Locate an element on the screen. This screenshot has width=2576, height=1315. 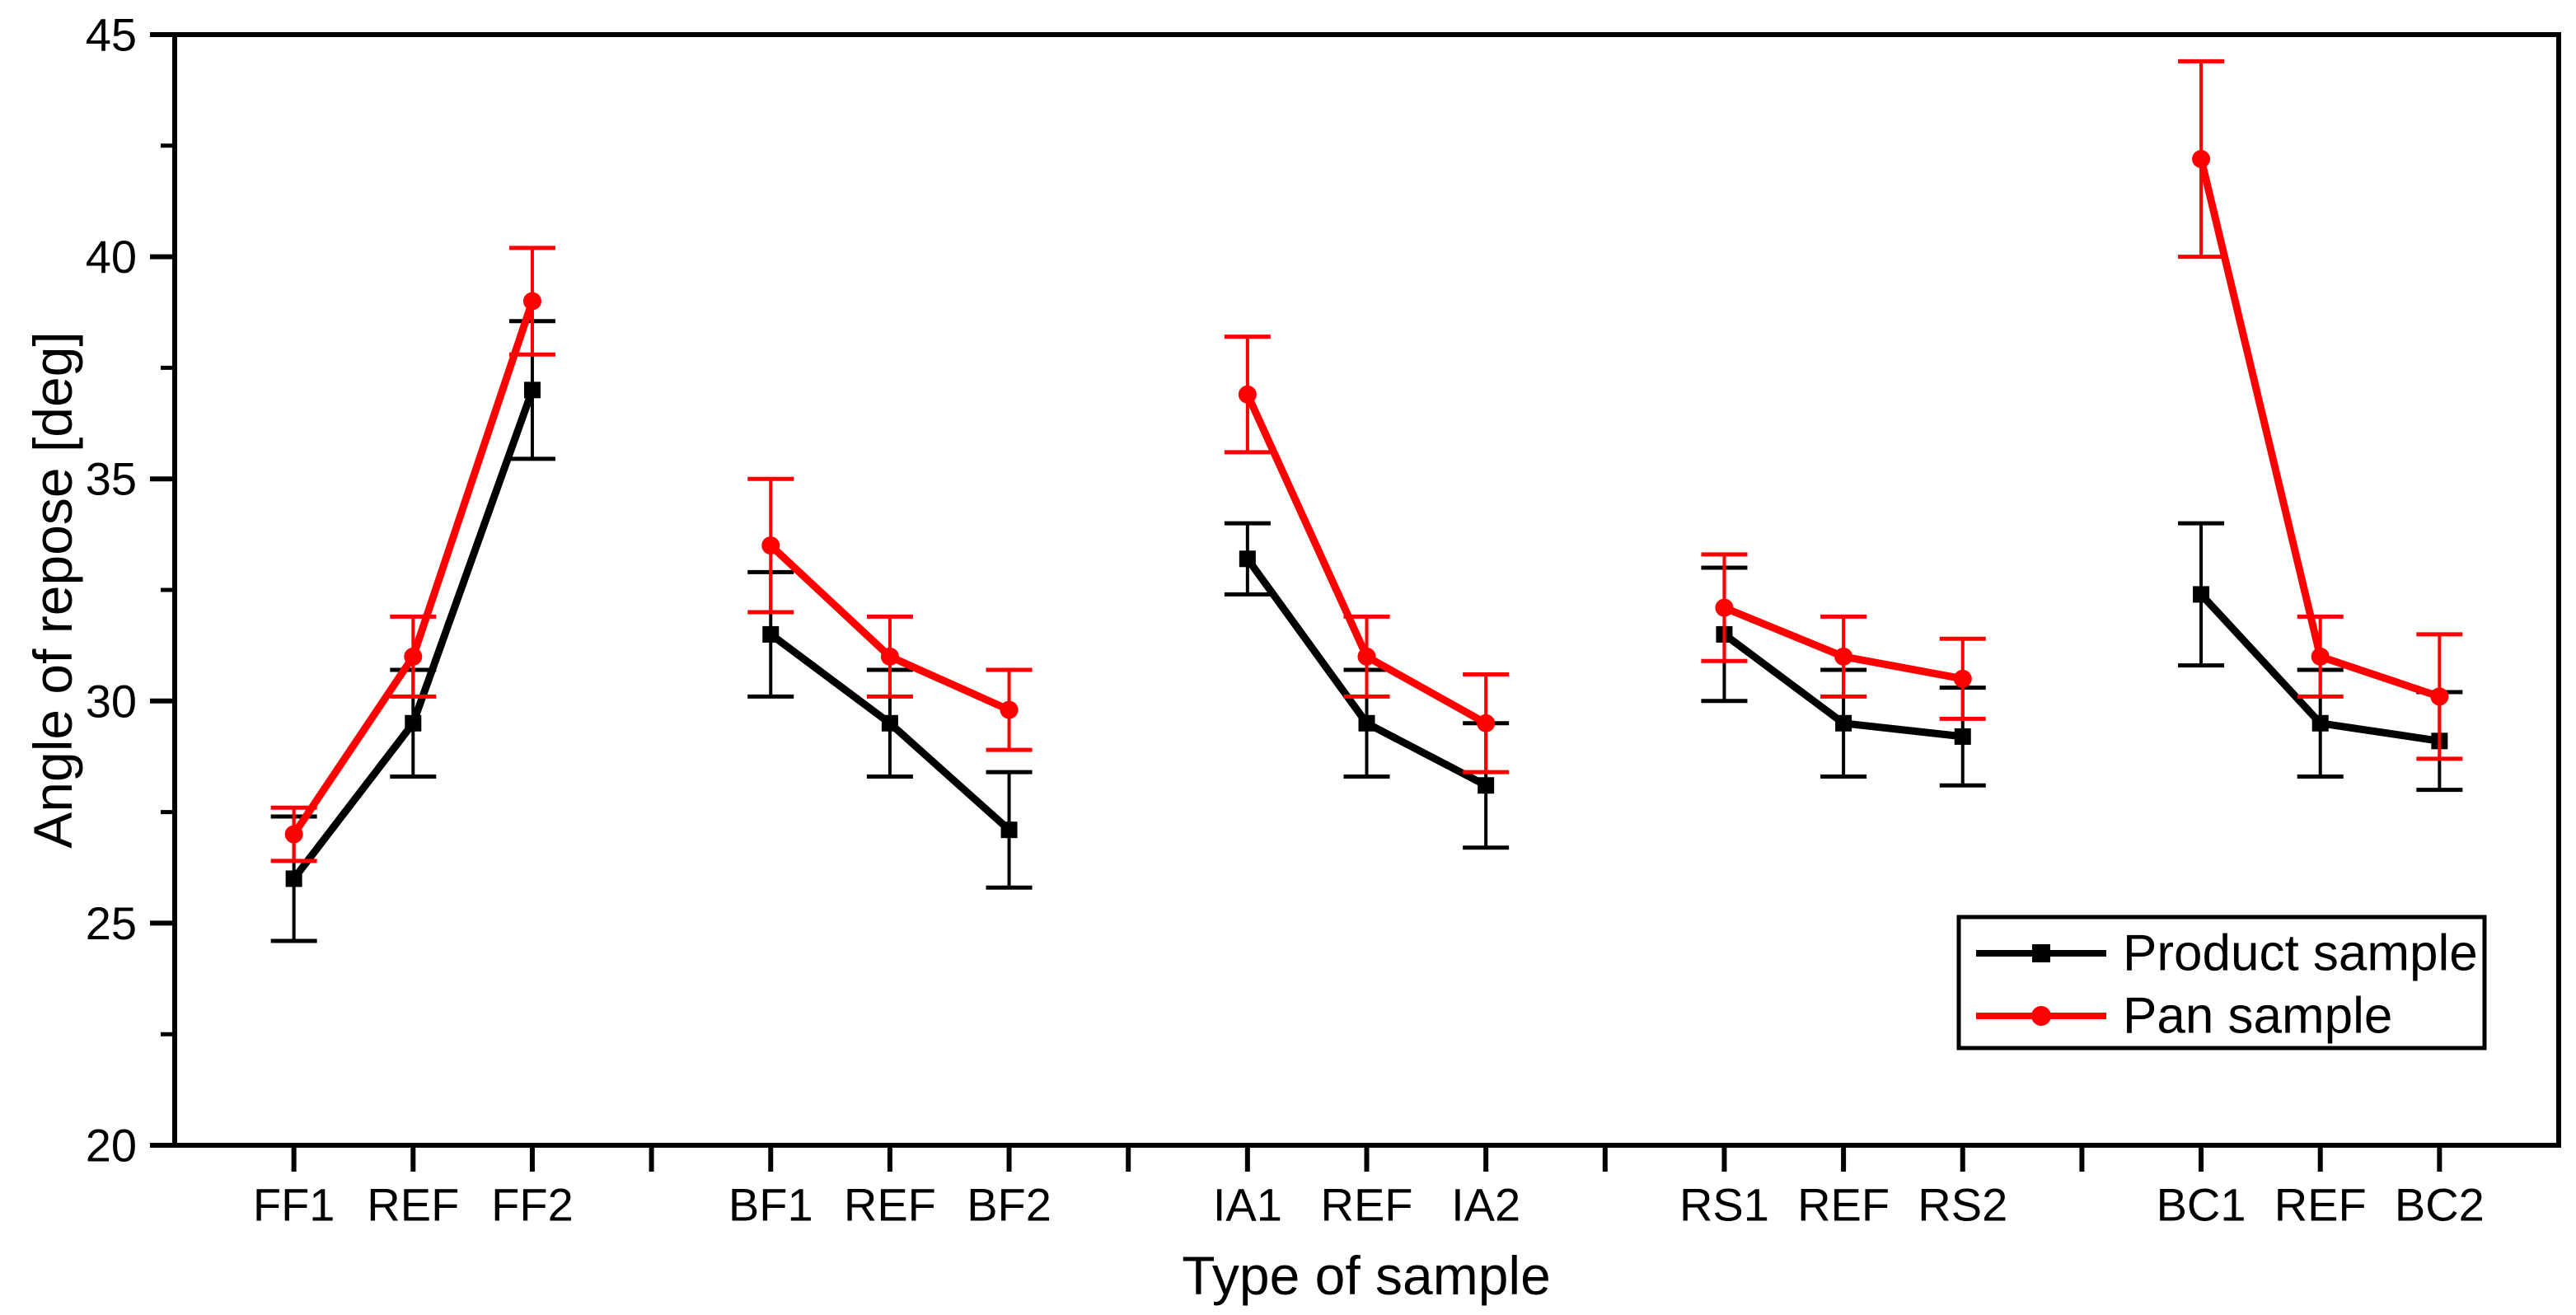
x-tick-label: FF1 is located at coordinates (294, 1205).